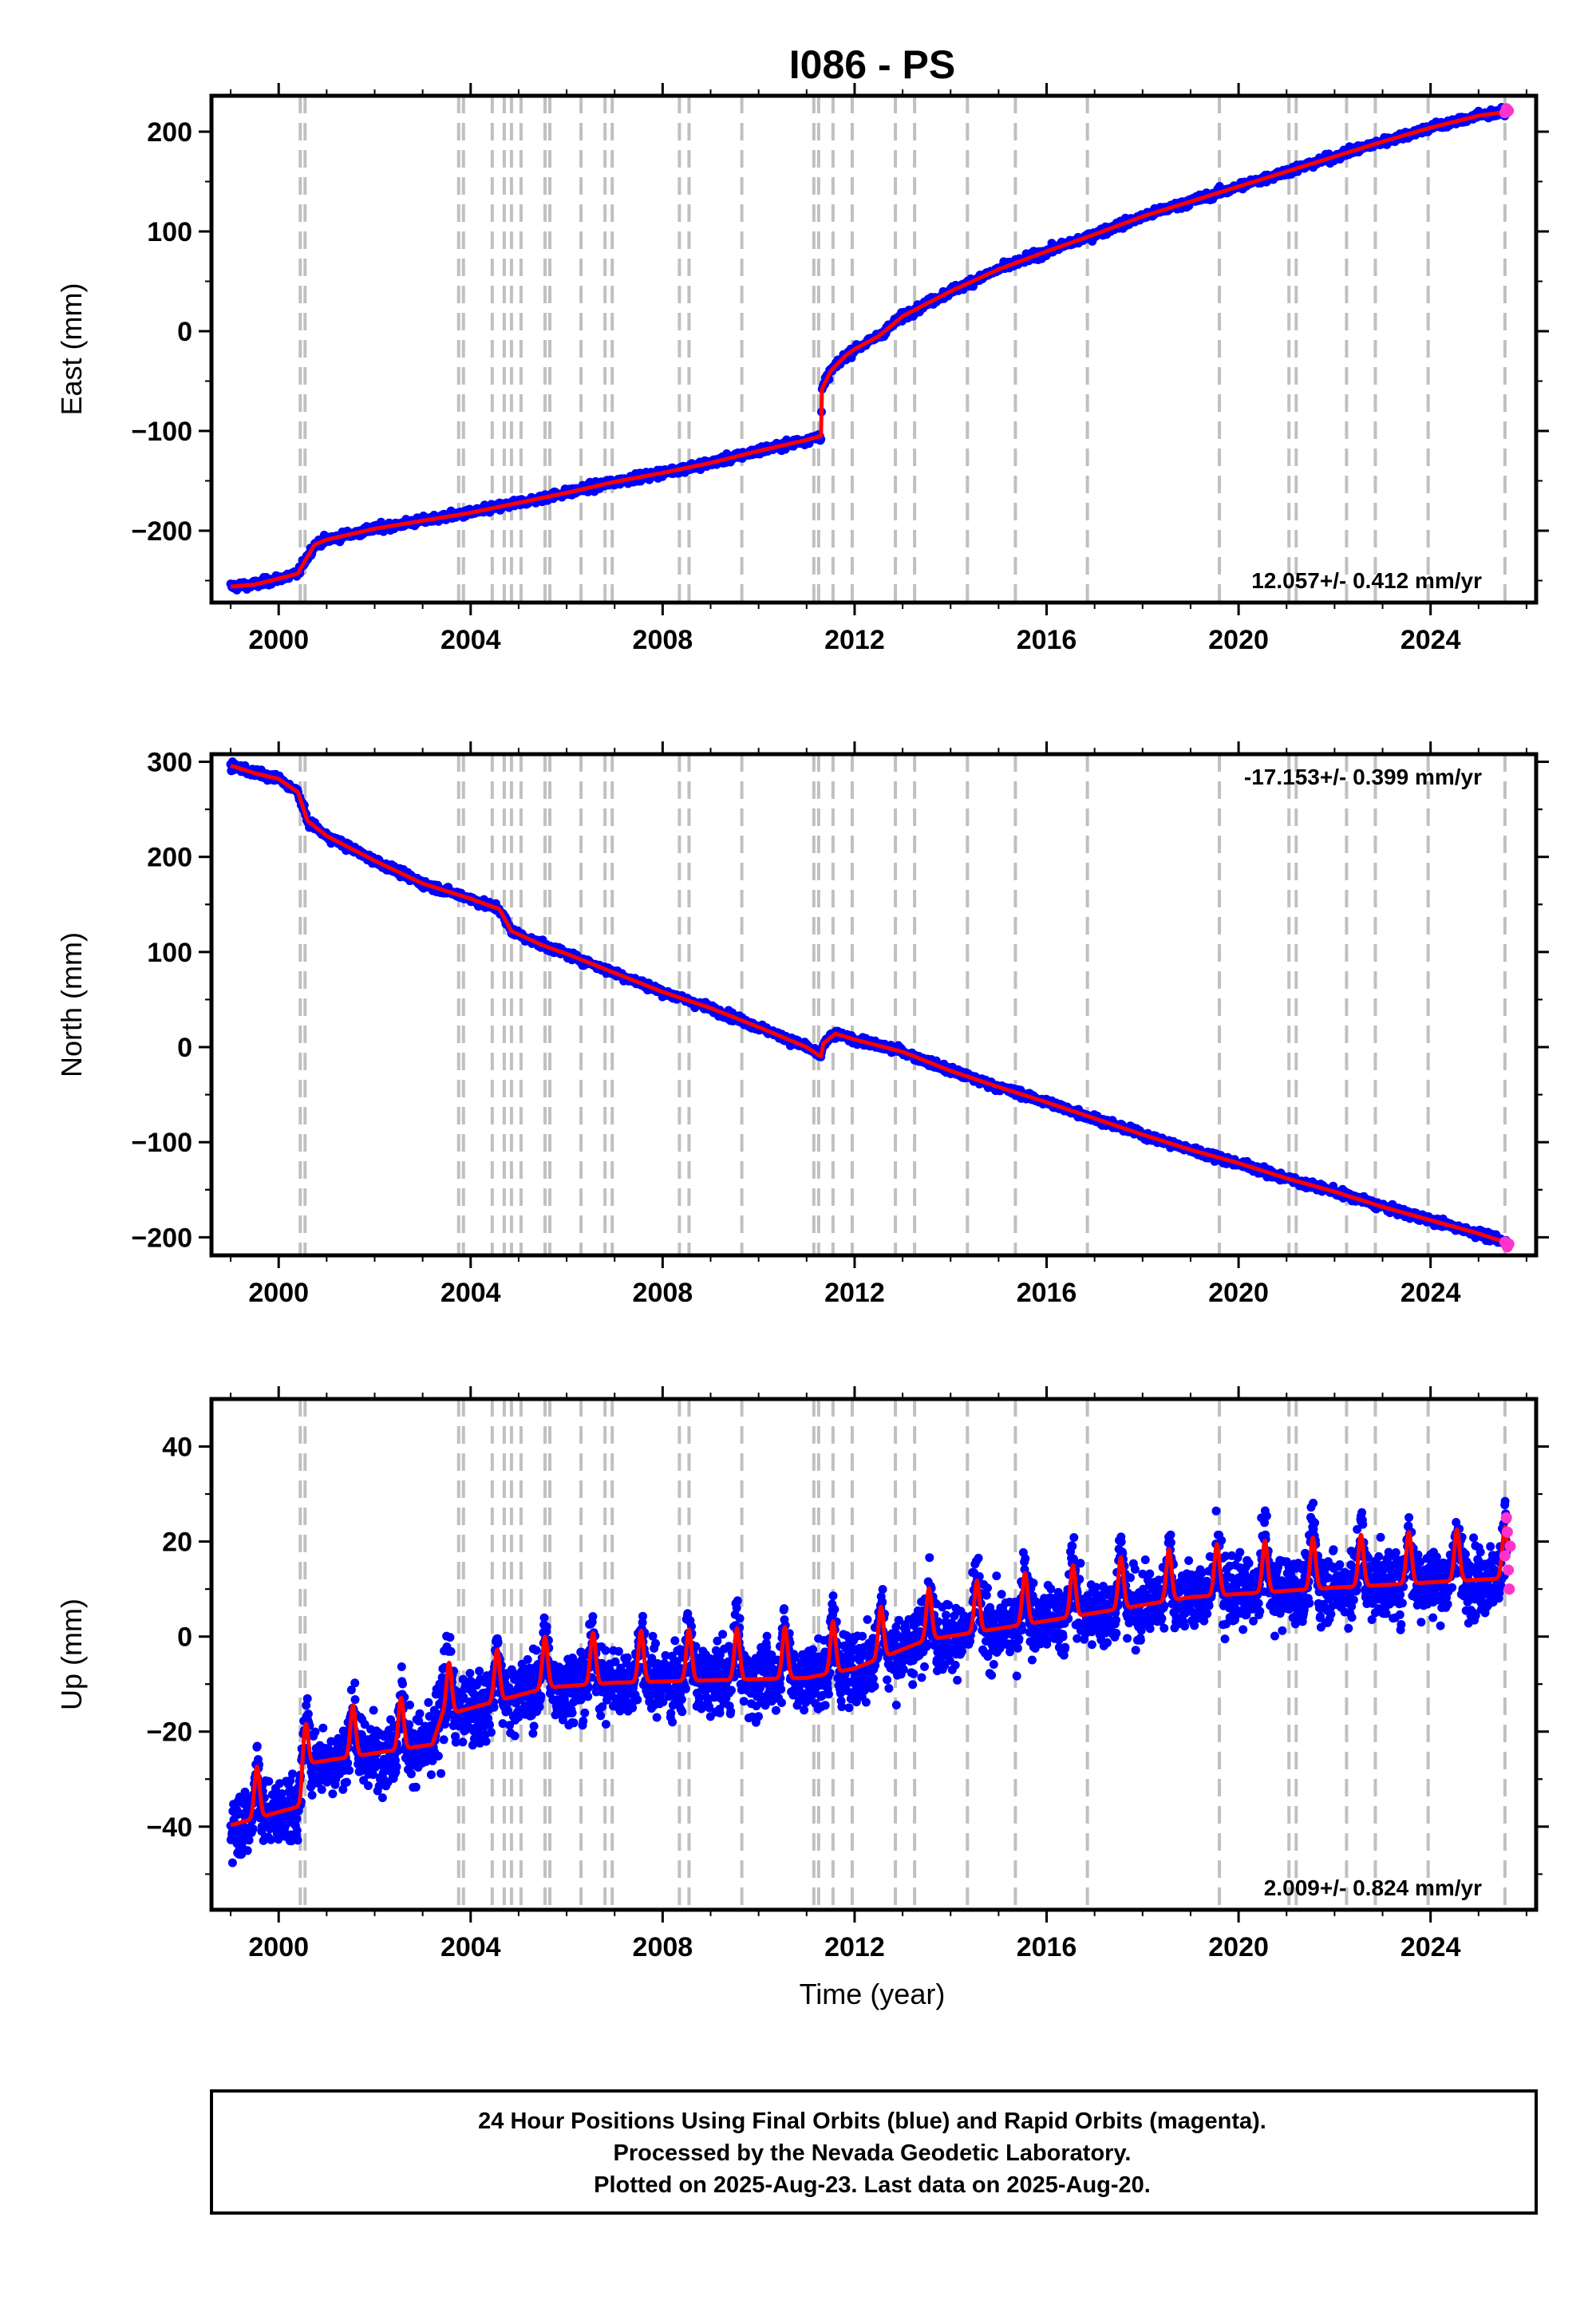 The image size is (1596, 2316). I want to click on velocity-rate-label: 12.057+/- 0.412 mm/yr, so click(1366, 580).